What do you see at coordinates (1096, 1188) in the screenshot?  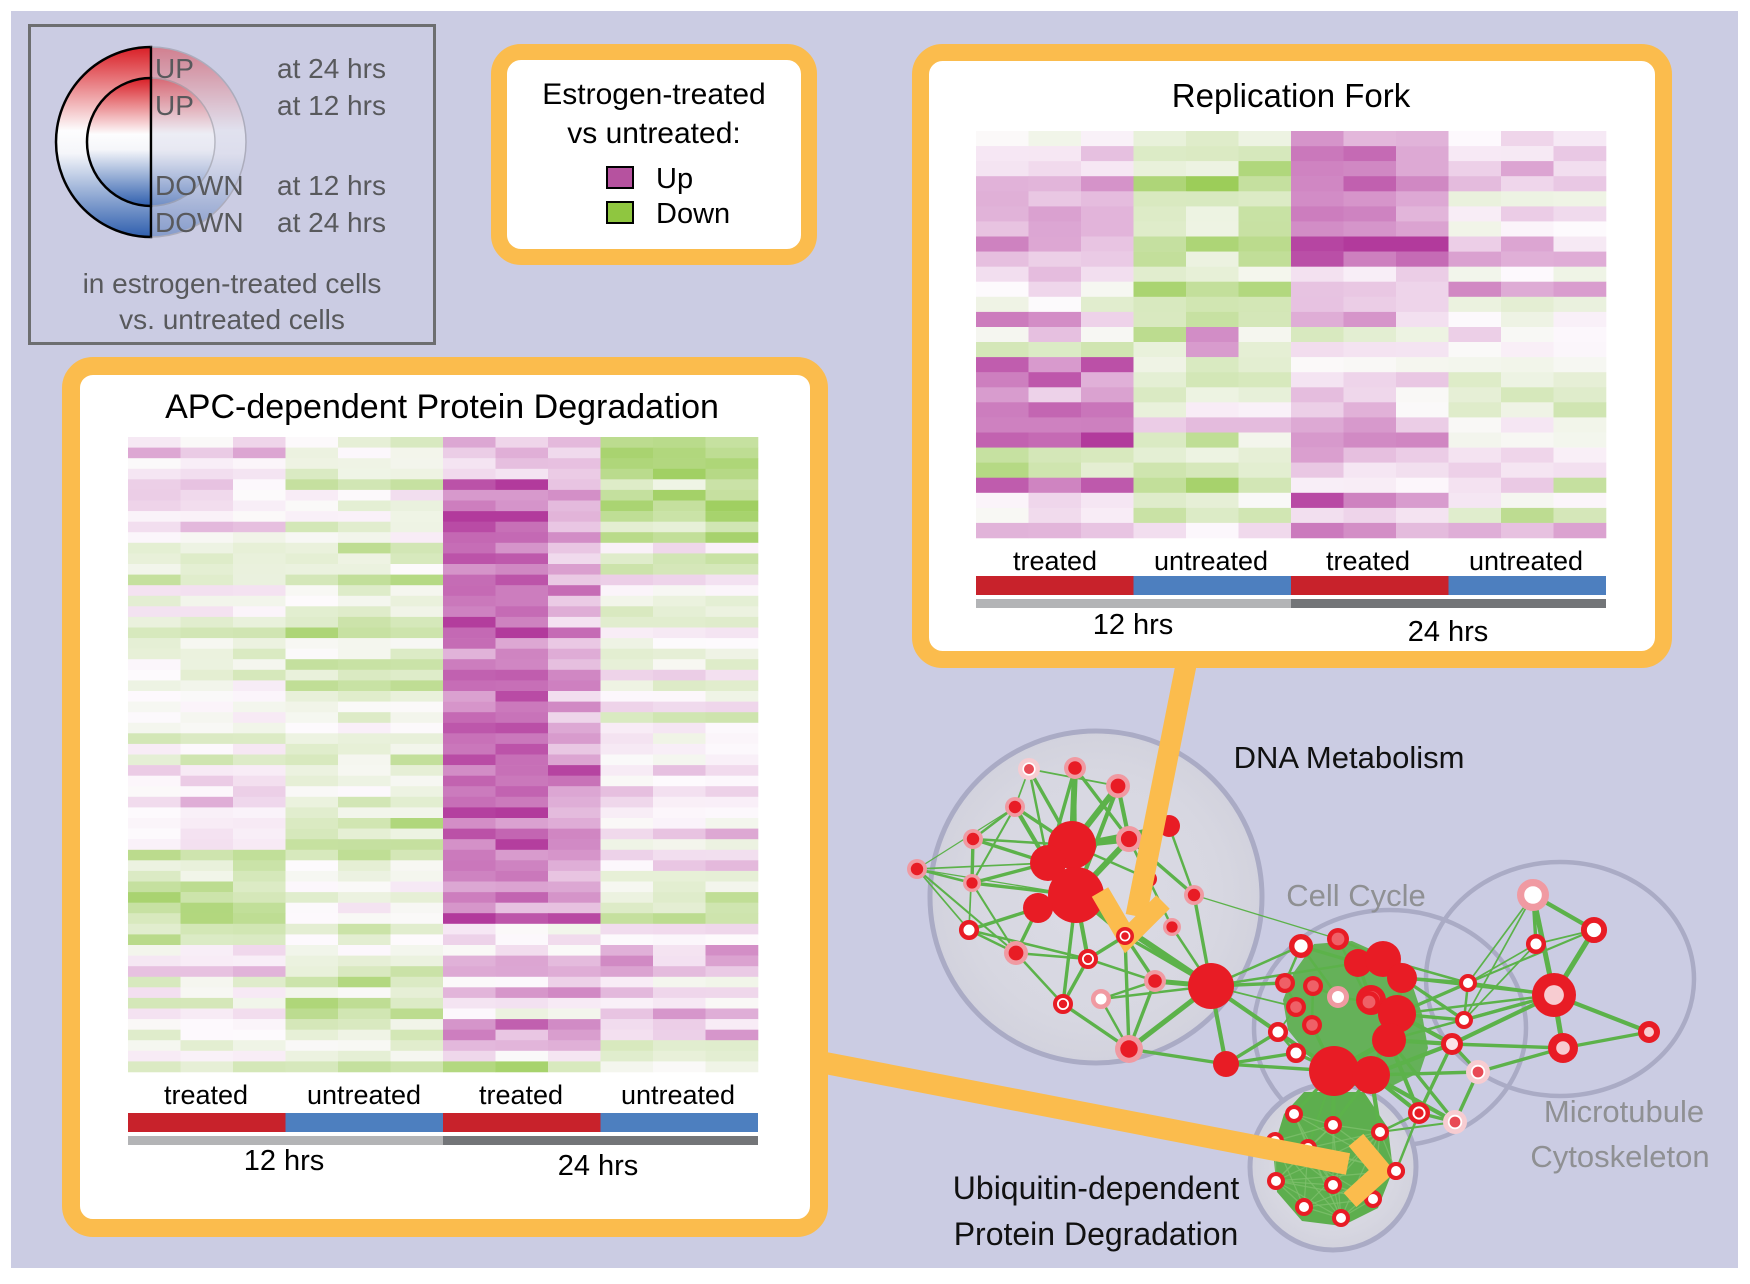 I see `svg-text: Ubiquitin-dependent` at bounding box center [1096, 1188].